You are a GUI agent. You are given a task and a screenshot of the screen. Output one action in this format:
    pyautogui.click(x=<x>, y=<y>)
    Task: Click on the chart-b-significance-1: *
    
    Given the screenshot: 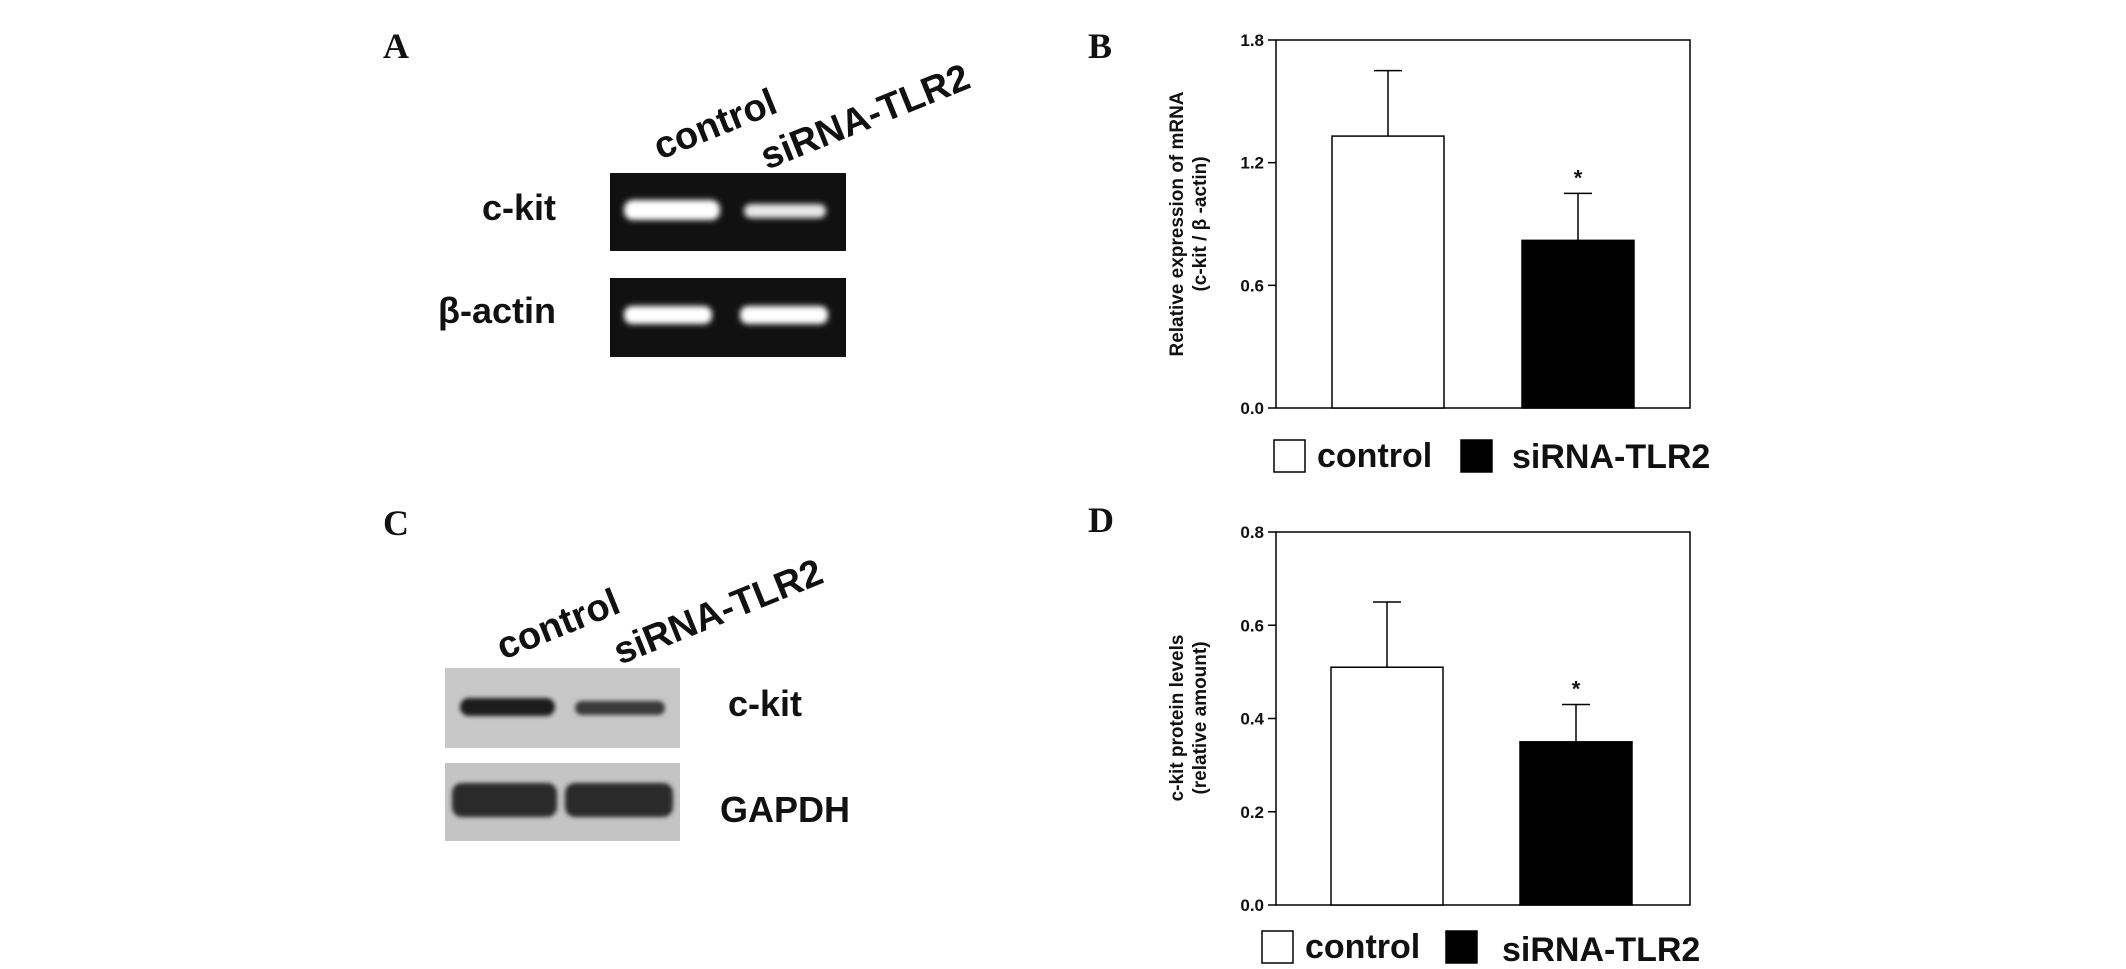 What is the action you would take?
    pyautogui.click(x=1578, y=177)
    